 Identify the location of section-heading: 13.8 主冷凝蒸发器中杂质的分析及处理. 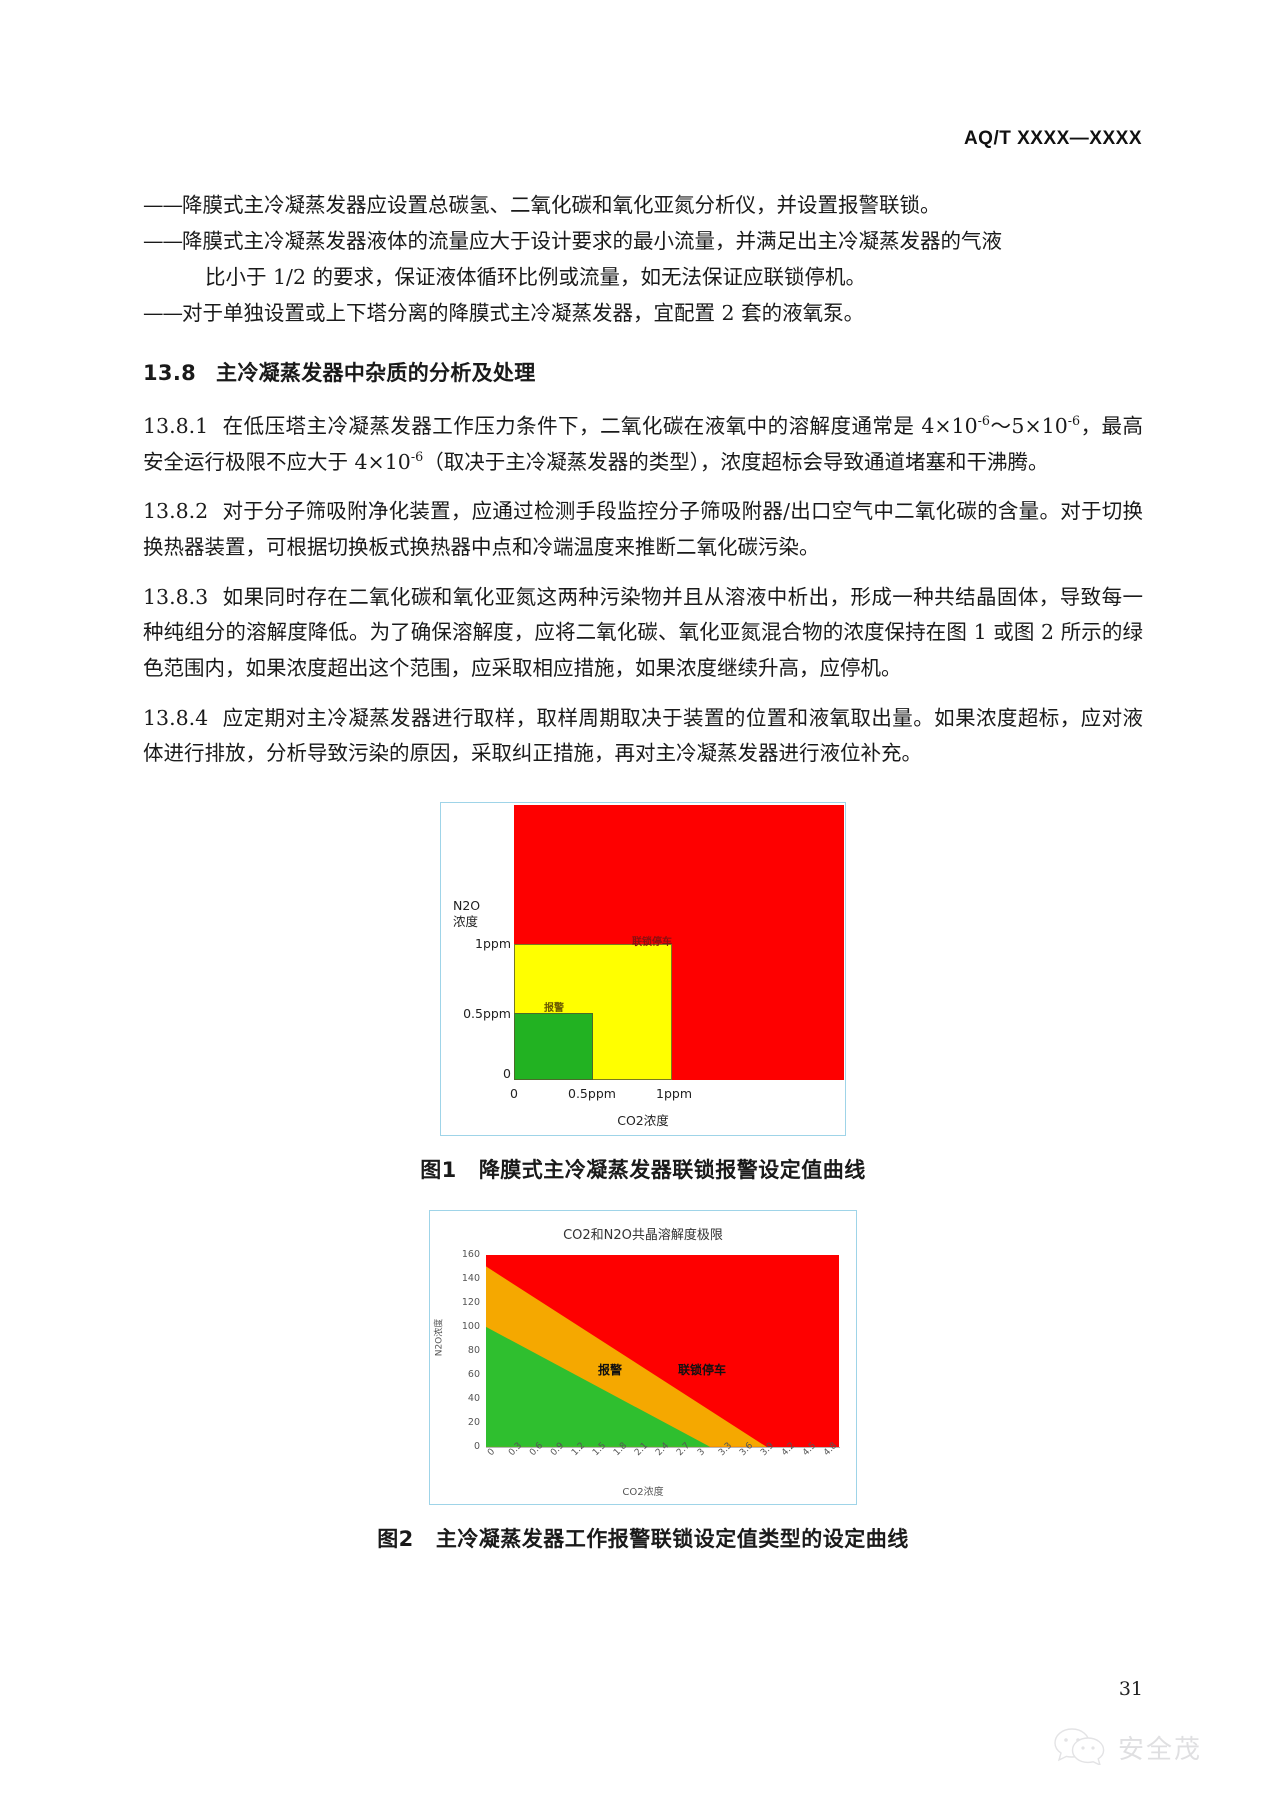
(643, 372).